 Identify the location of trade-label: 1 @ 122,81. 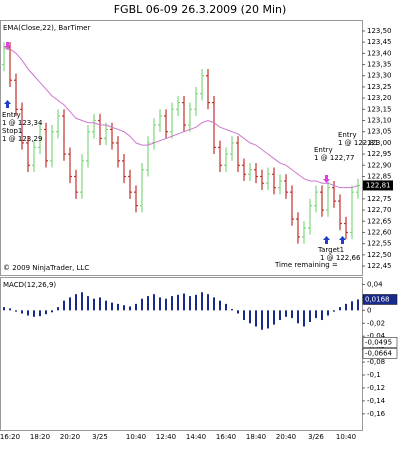
(358, 143).